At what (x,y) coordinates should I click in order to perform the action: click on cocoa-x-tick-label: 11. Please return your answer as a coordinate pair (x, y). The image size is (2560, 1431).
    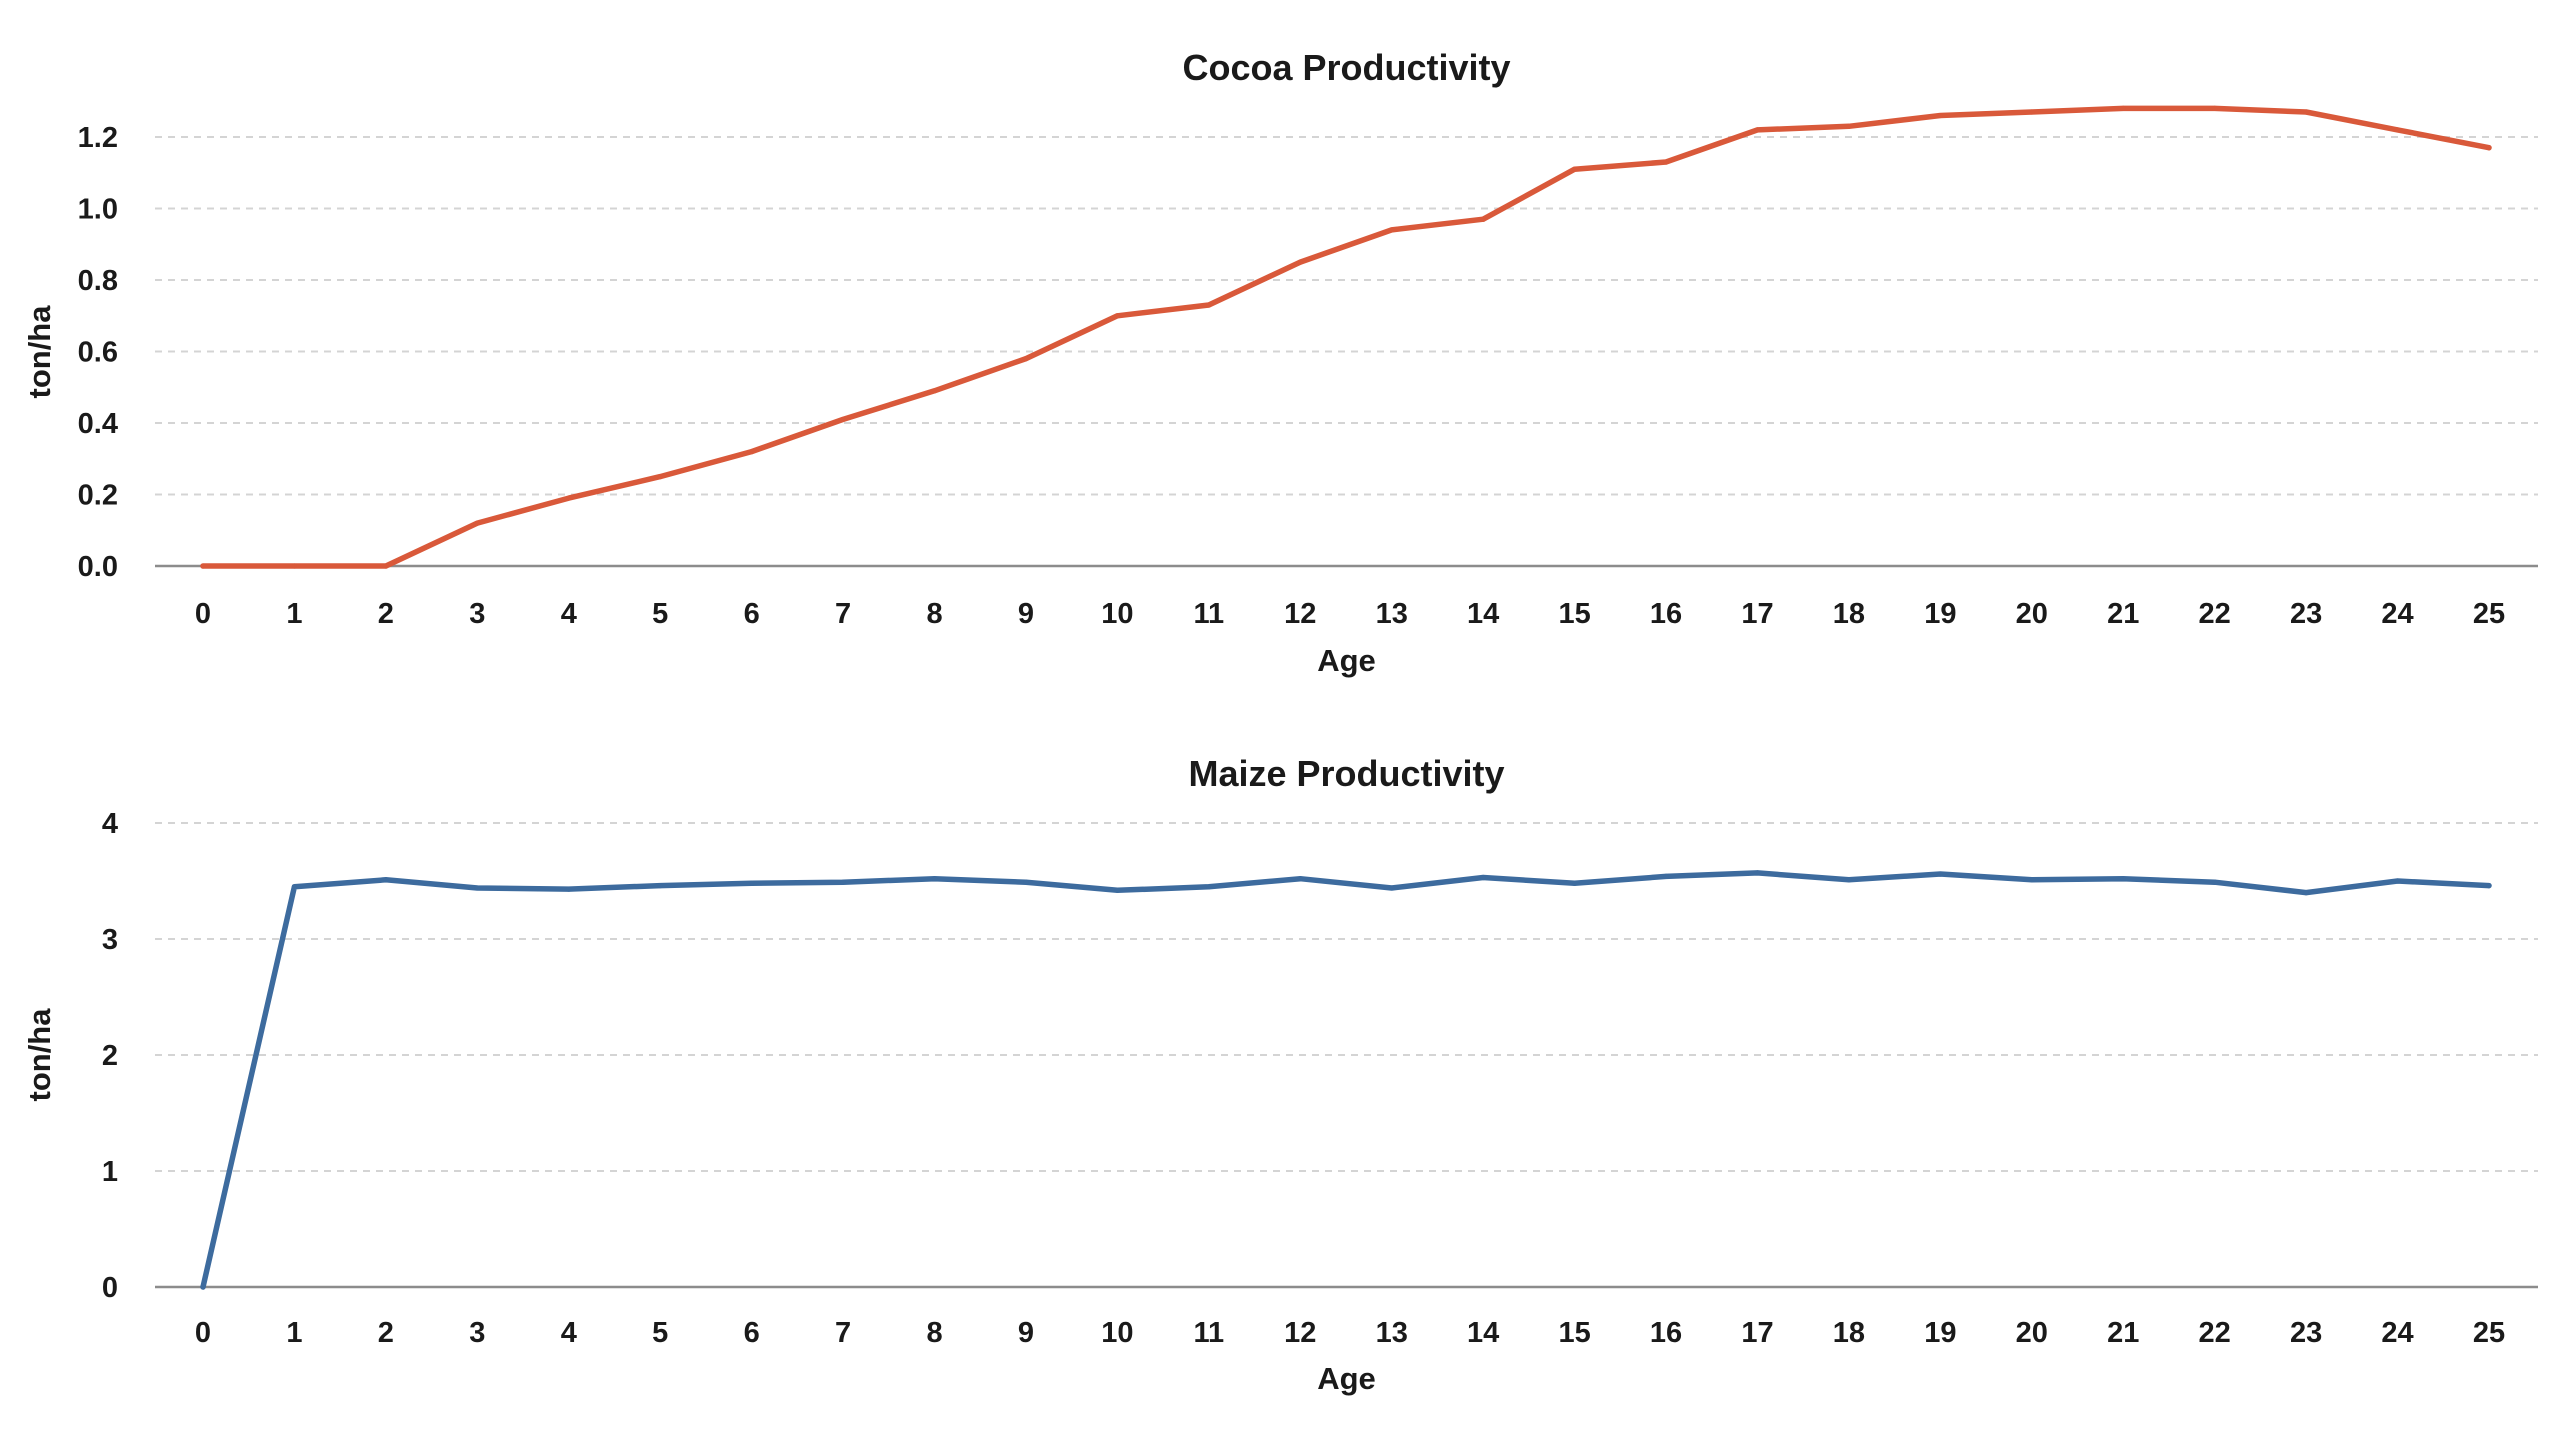
    Looking at the image, I should click on (1209, 614).